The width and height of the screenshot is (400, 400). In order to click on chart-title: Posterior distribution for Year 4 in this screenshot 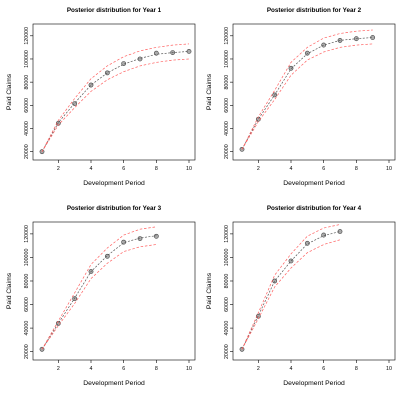, I will do `click(314, 208)`.